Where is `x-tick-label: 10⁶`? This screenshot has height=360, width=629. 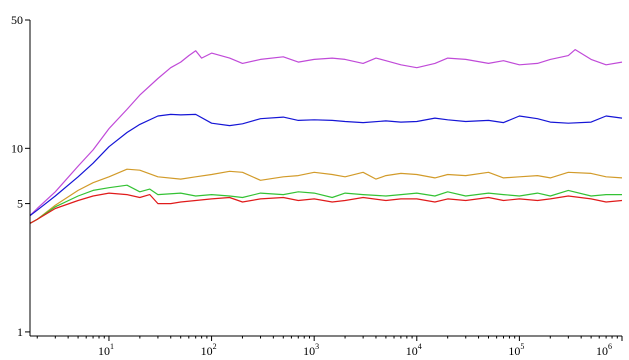
x-tick-label: 10⁶ is located at coordinates (604, 350).